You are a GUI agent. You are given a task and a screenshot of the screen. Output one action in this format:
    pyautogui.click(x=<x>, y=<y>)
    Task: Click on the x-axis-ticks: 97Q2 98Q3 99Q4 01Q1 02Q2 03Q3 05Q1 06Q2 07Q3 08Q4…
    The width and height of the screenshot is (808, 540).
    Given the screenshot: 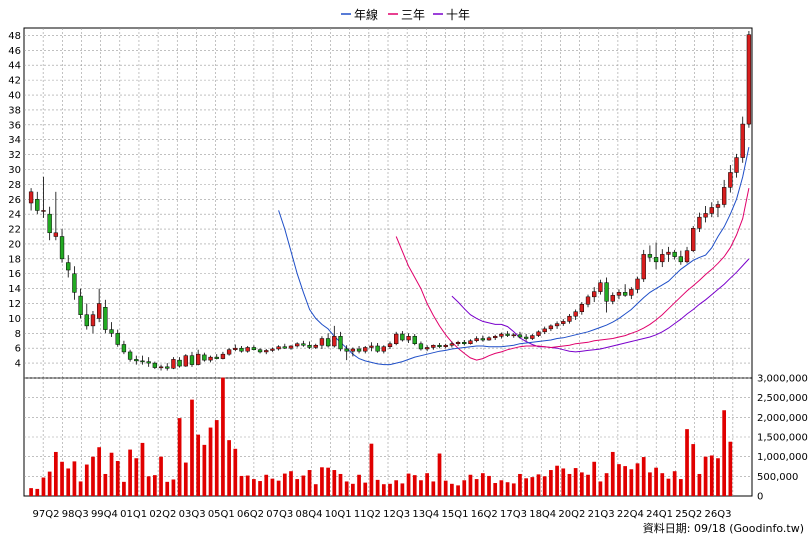 What is the action you would take?
    pyautogui.click(x=382, y=514)
    